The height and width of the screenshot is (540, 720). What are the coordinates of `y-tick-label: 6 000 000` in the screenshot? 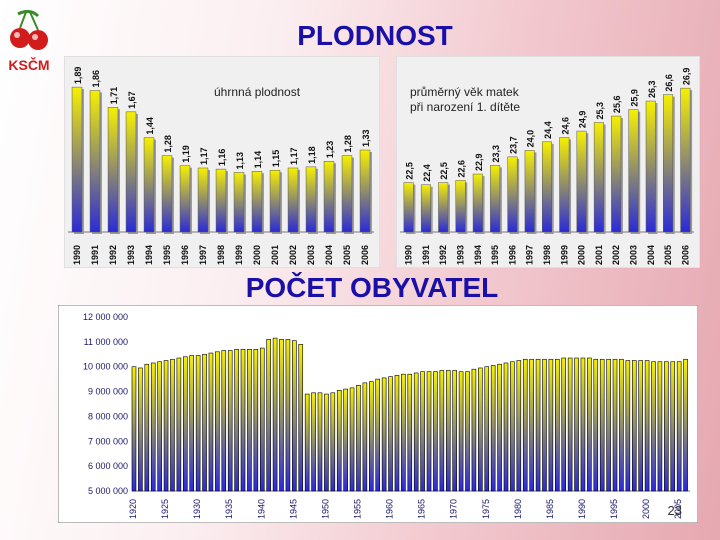 It's located at (108, 466).